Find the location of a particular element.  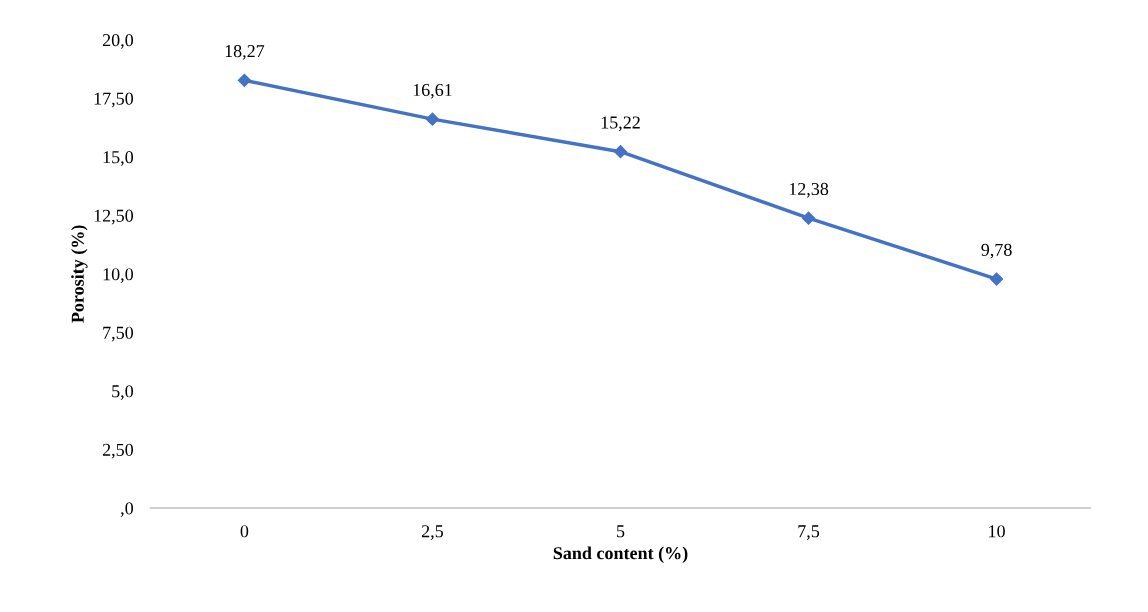

data-label: 9,78 is located at coordinates (996, 251).